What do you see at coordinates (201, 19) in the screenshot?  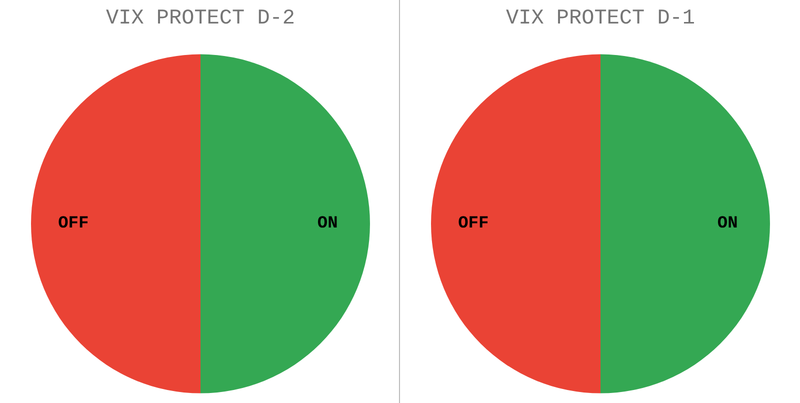 I see `chart-title: VIX PROTECT D-2` at bounding box center [201, 19].